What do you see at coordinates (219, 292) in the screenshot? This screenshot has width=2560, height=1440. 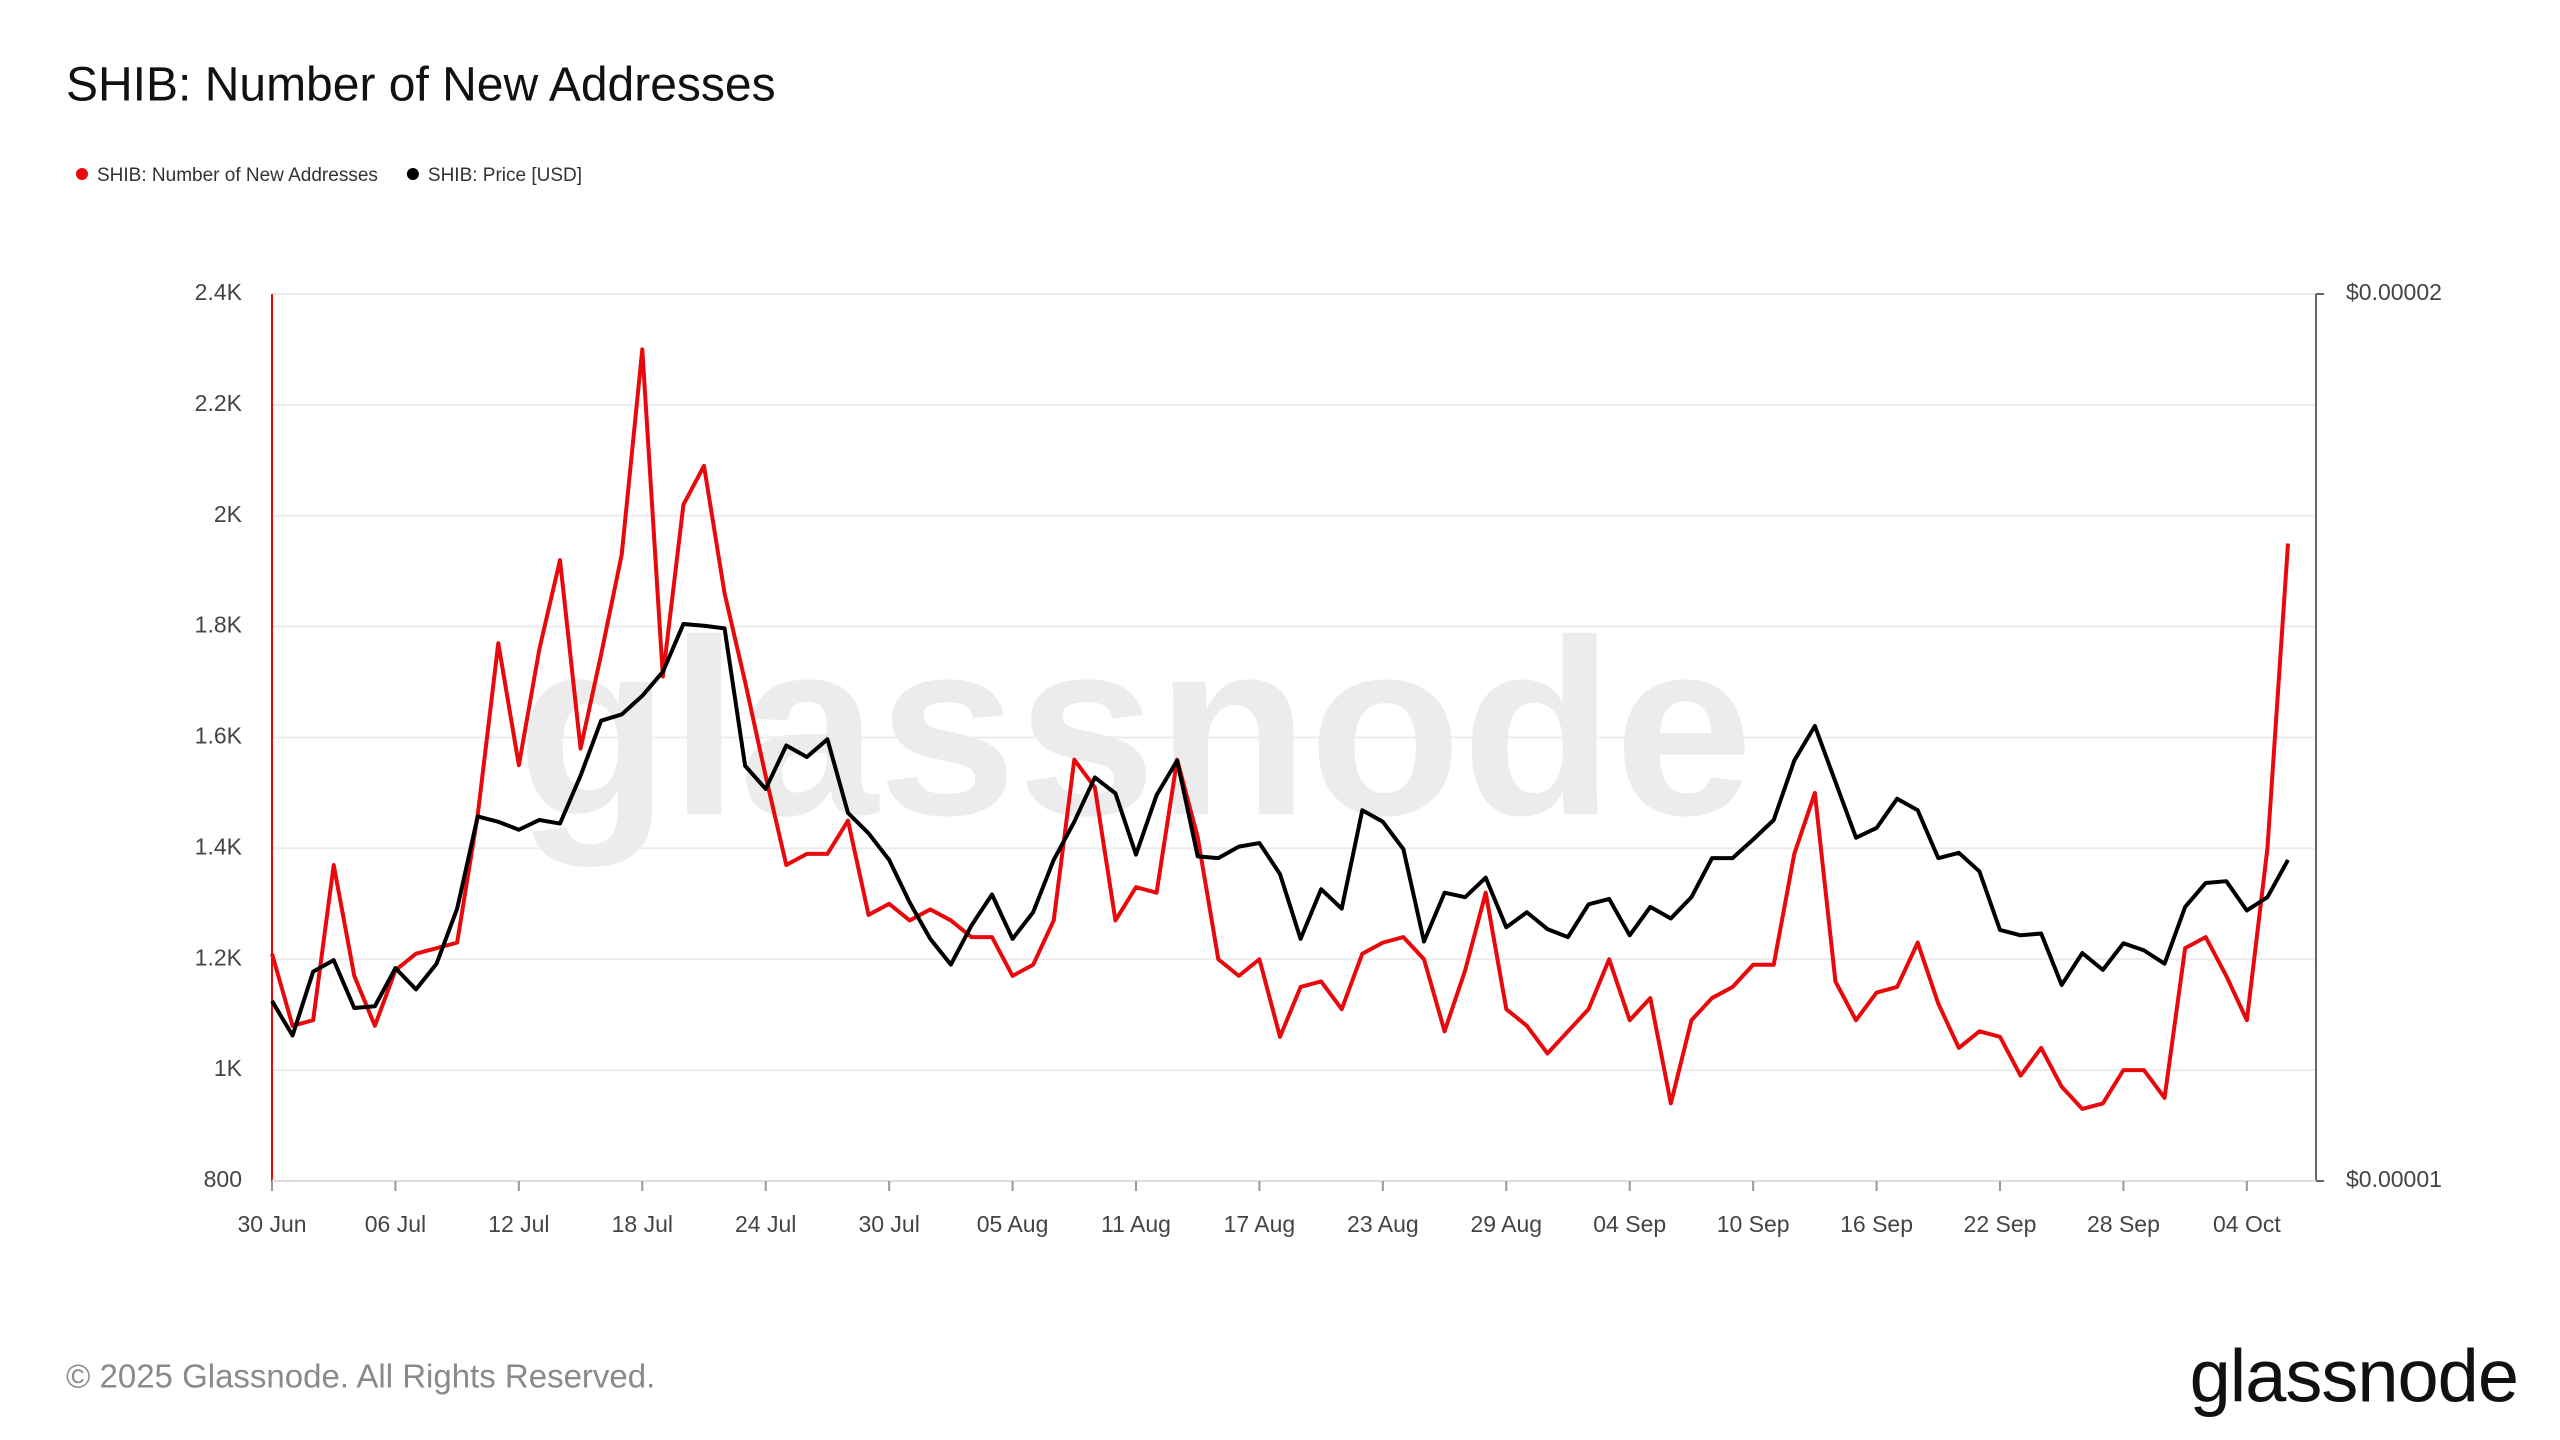 I see `y-tick-label: 2.4K` at bounding box center [219, 292].